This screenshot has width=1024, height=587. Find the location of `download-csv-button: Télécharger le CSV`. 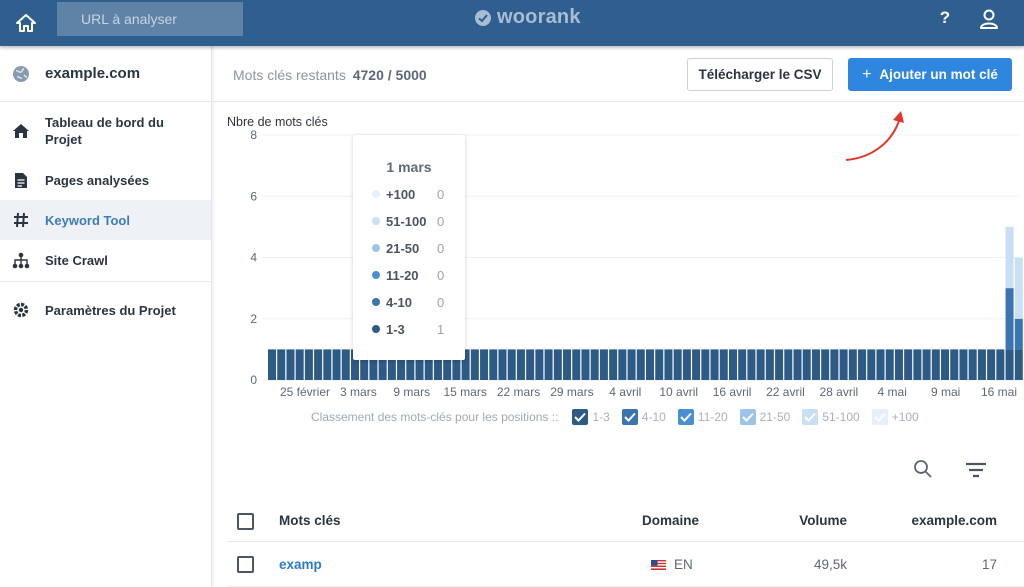

download-csv-button: Télécharger le CSV is located at coordinates (760, 74).